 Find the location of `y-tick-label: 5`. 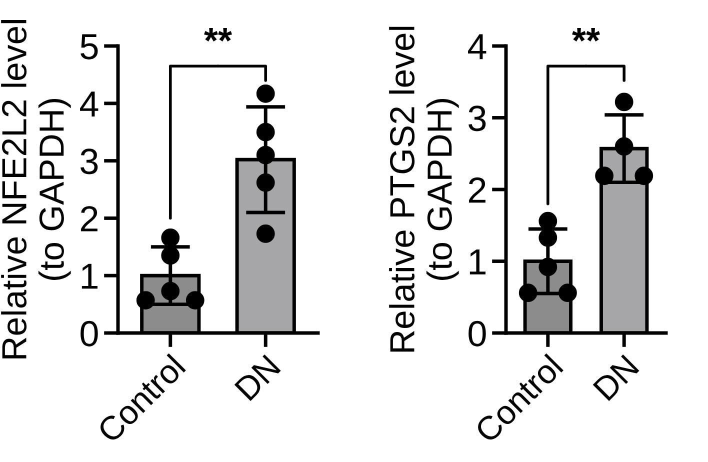

y-tick-label: 5 is located at coordinates (89, 47).